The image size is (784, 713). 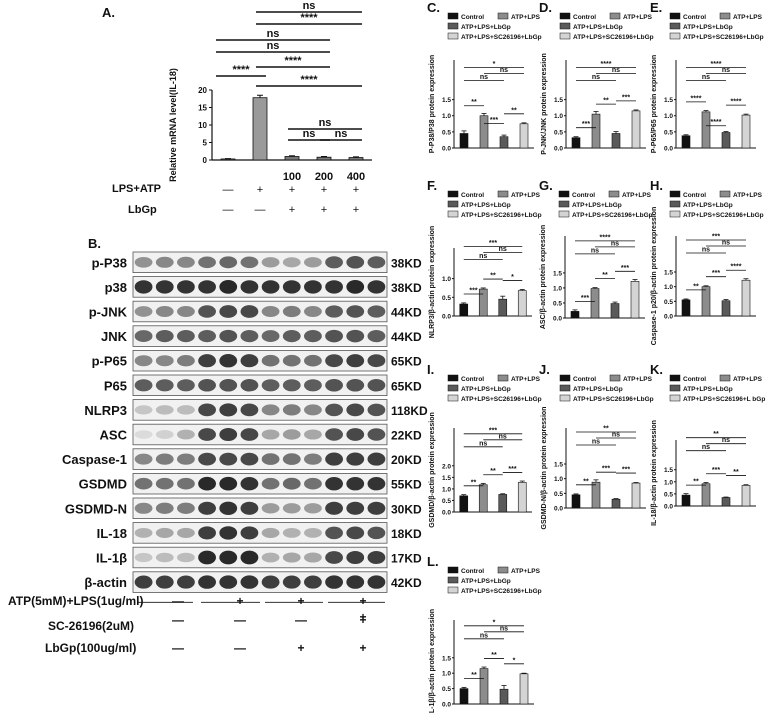 What do you see at coordinates (486, 27) in the screenshot?
I see `legend-label-C: ATP+LPS+LbGp` at bounding box center [486, 27].